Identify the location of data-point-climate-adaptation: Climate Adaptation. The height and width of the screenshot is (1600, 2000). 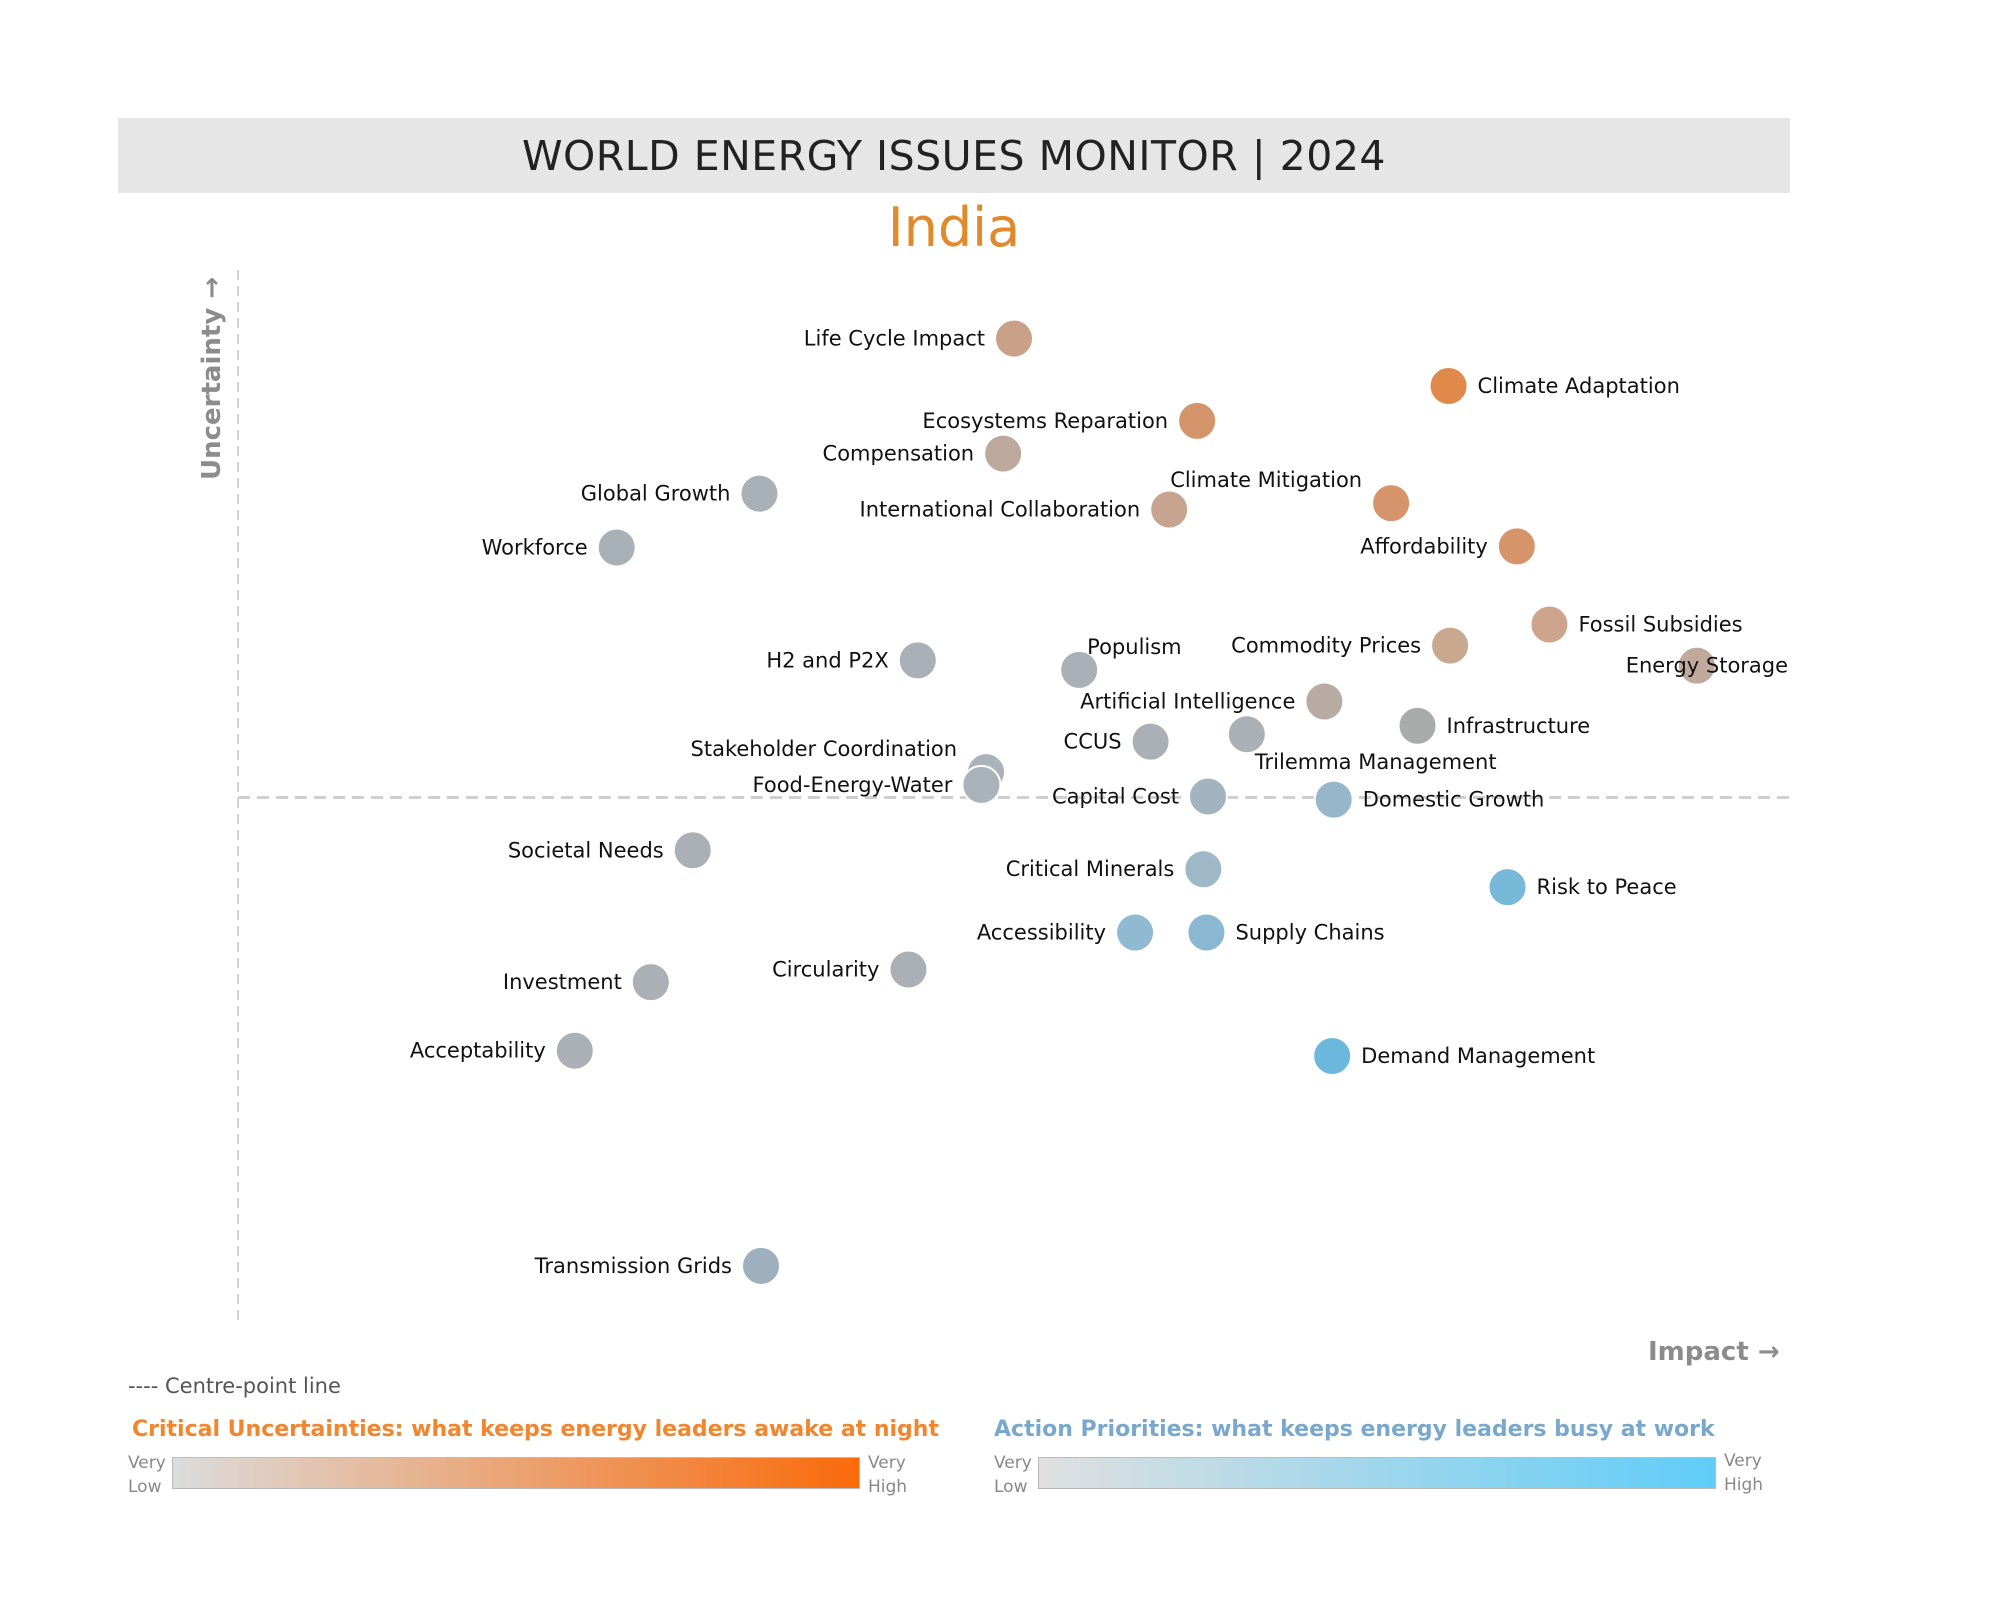
(1554, 386).